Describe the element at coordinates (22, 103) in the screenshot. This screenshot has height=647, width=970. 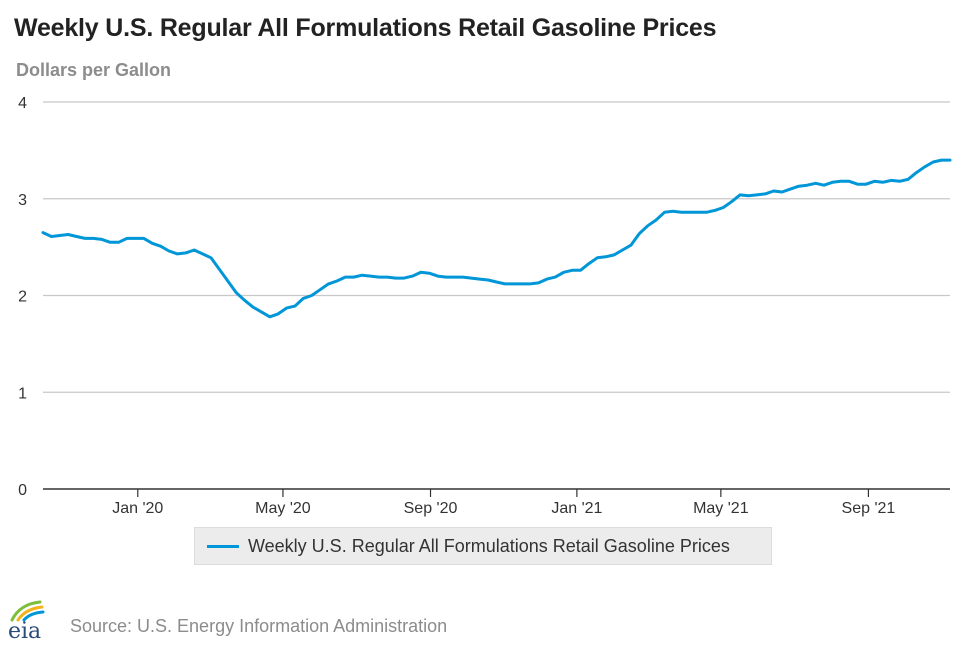
I see `y-tick-label: 4` at that location.